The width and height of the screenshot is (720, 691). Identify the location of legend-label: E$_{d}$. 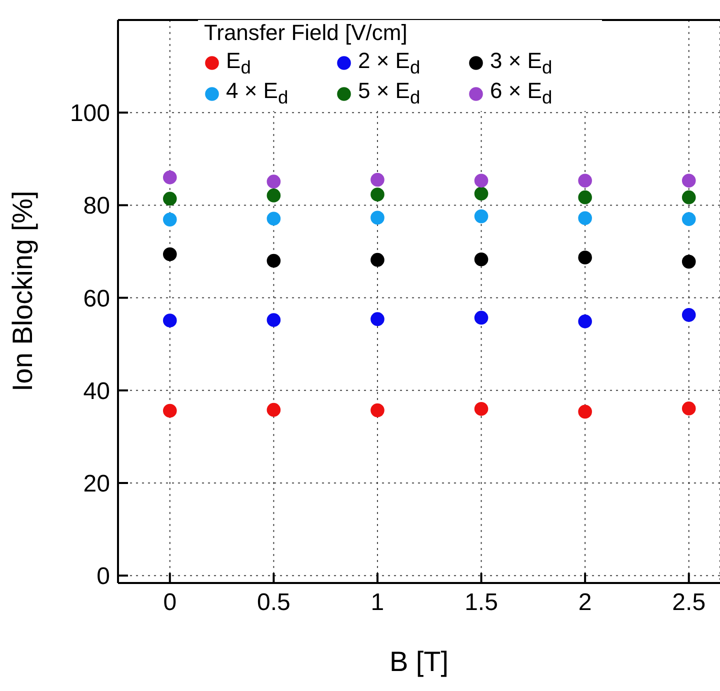
(238, 63).